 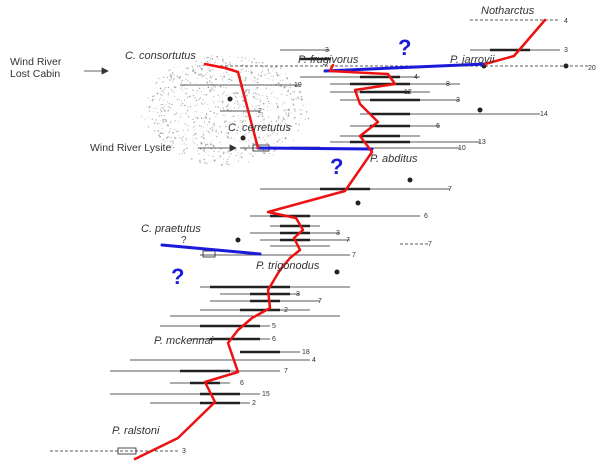 What do you see at coordinates (508, 11) in the screenshot?
I see `label-notharctus: Notharctus` at bounding box center [508, 11].